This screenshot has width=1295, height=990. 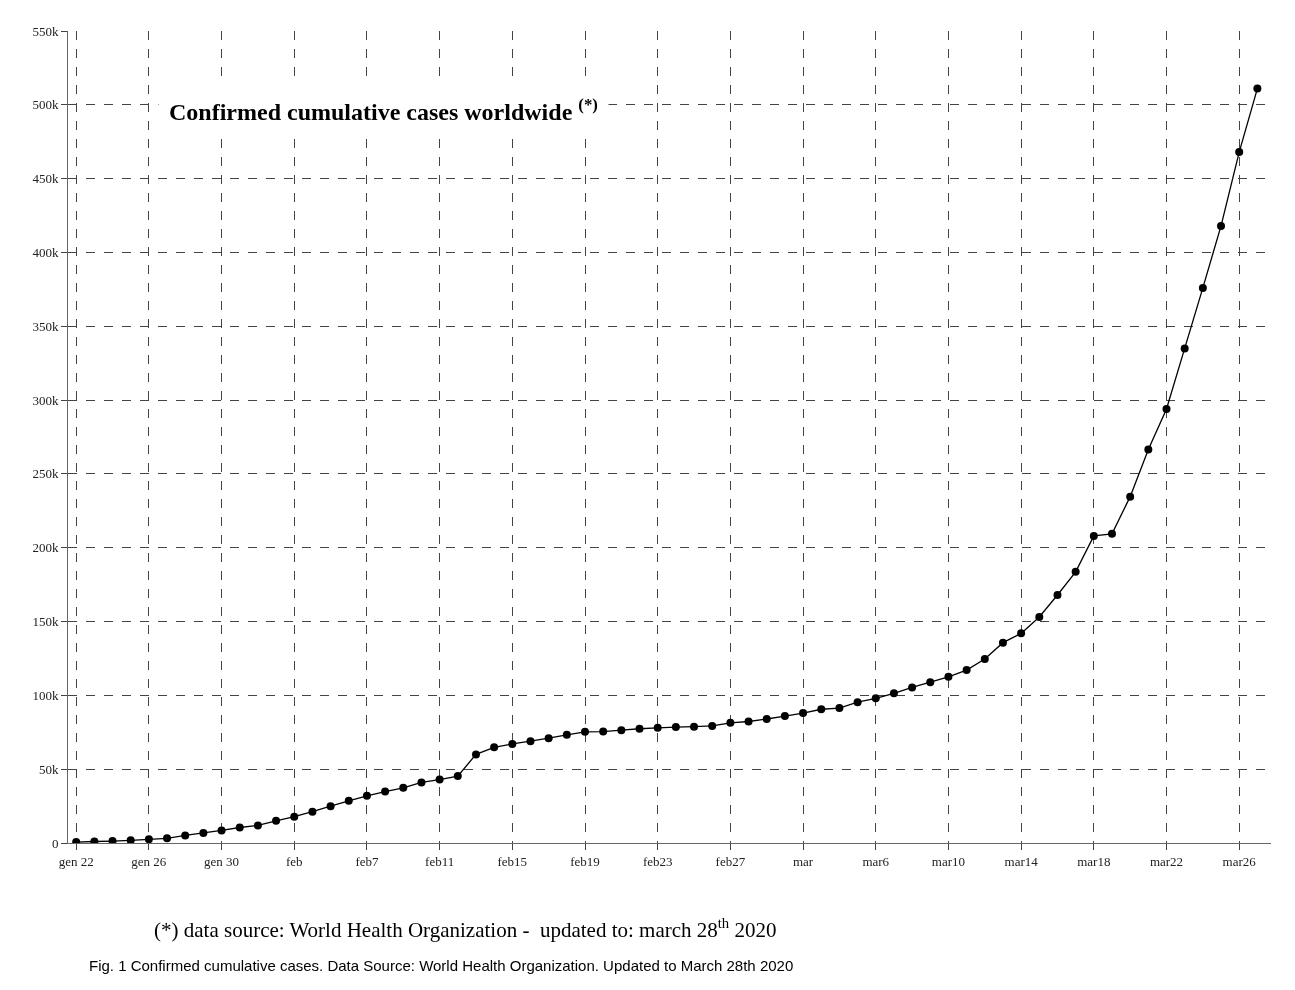 What do you see at coordinates (45, 326) in the screenshot?
I see `y-tick-label: 350k` at bounding box center [45, 326].